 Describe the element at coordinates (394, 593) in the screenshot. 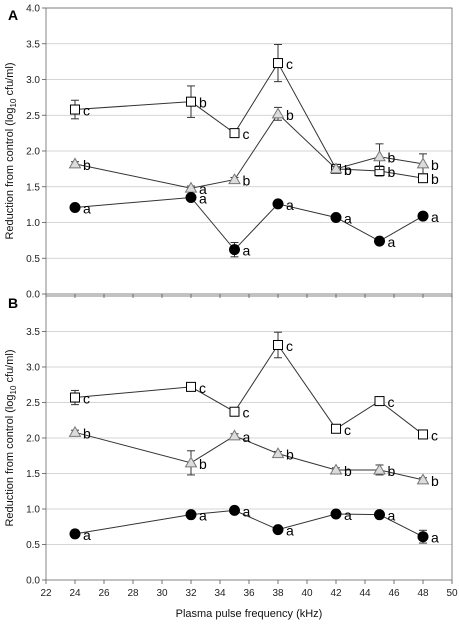

I see `x-tick-label: 46` at that location.